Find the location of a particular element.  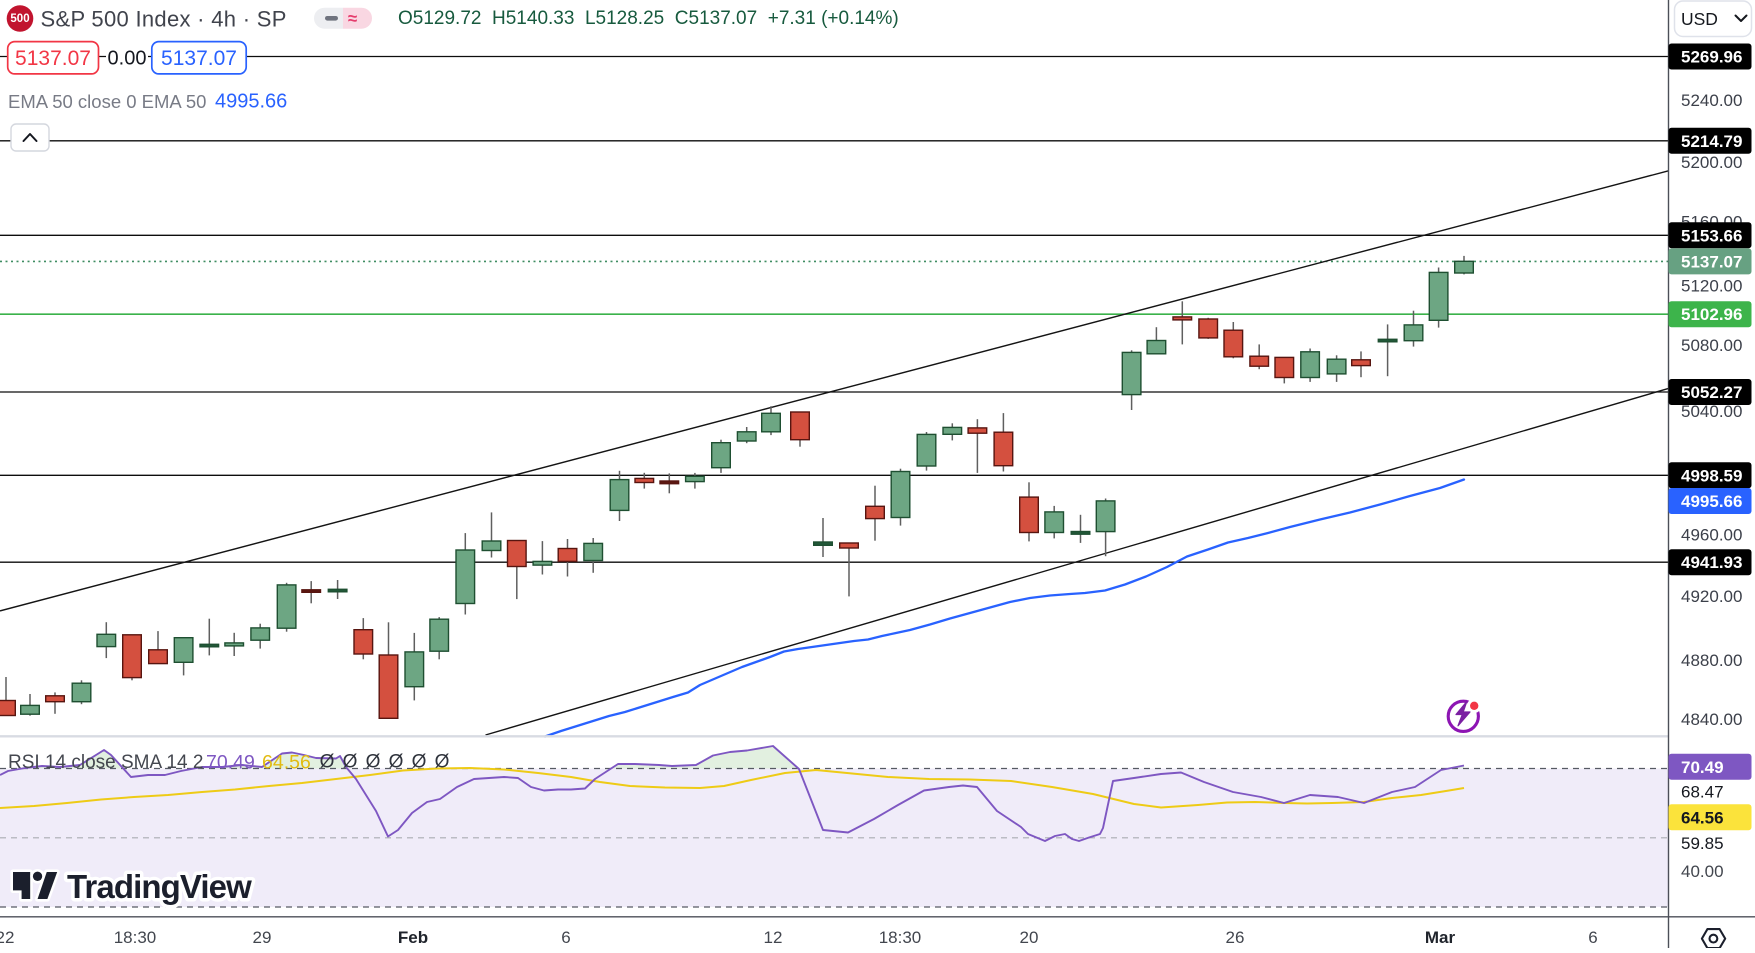

svg-text: 26 is located at coordinates (1235, 937).